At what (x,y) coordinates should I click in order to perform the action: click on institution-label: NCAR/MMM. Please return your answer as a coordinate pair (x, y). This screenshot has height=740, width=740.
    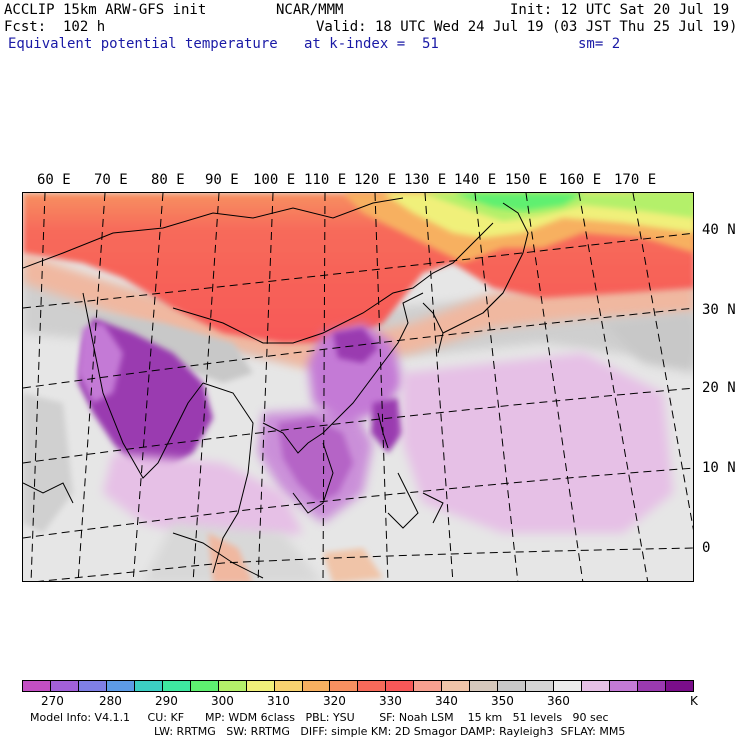
    Looking at the image, I should click on (310, 10).